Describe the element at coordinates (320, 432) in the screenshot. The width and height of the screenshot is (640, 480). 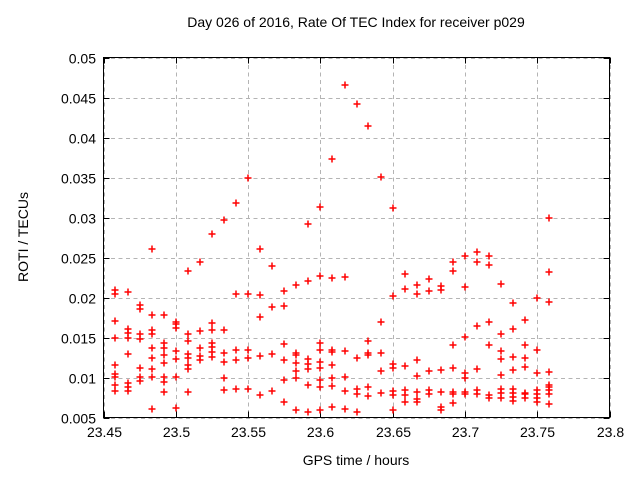
I see `x-tick-label: 23.6` at that location.